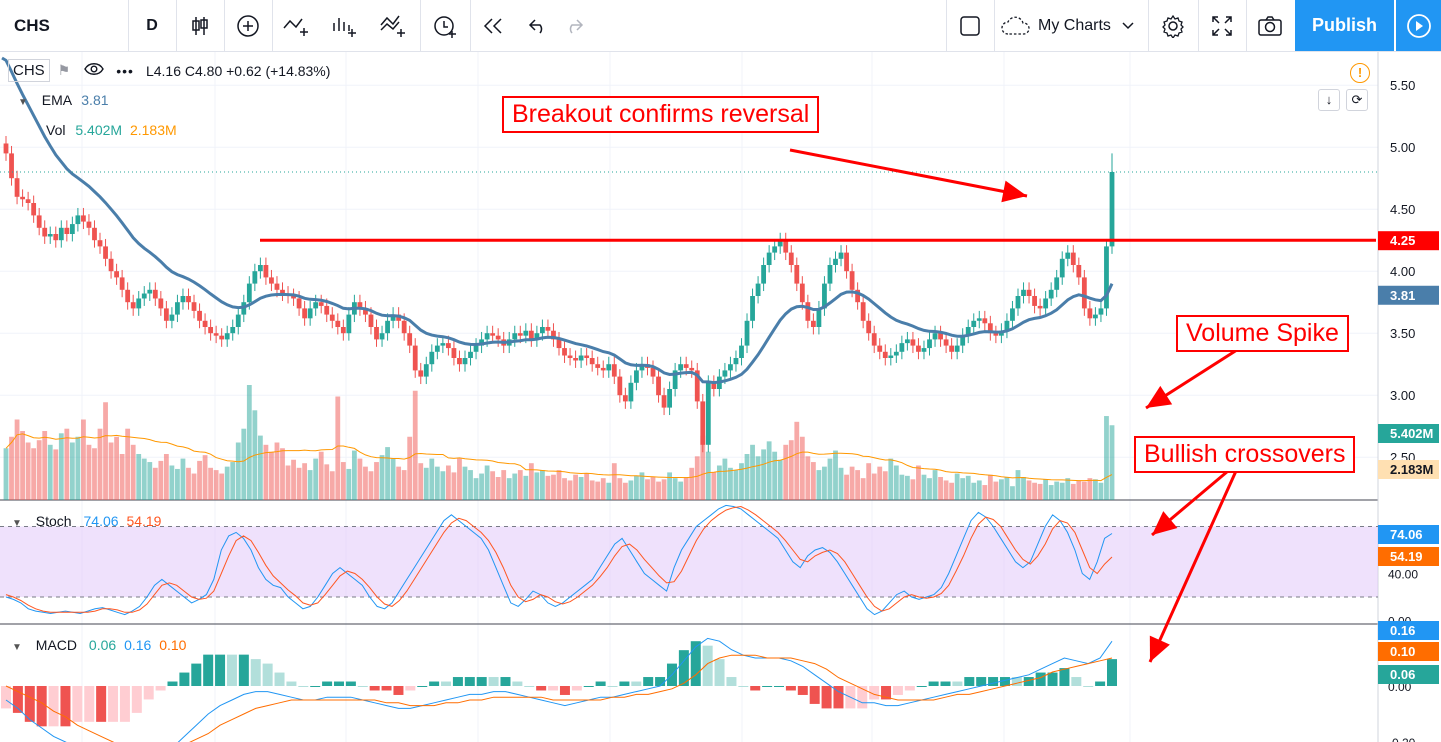  I want to click on symbol-search: CHS, so click(32, 25).